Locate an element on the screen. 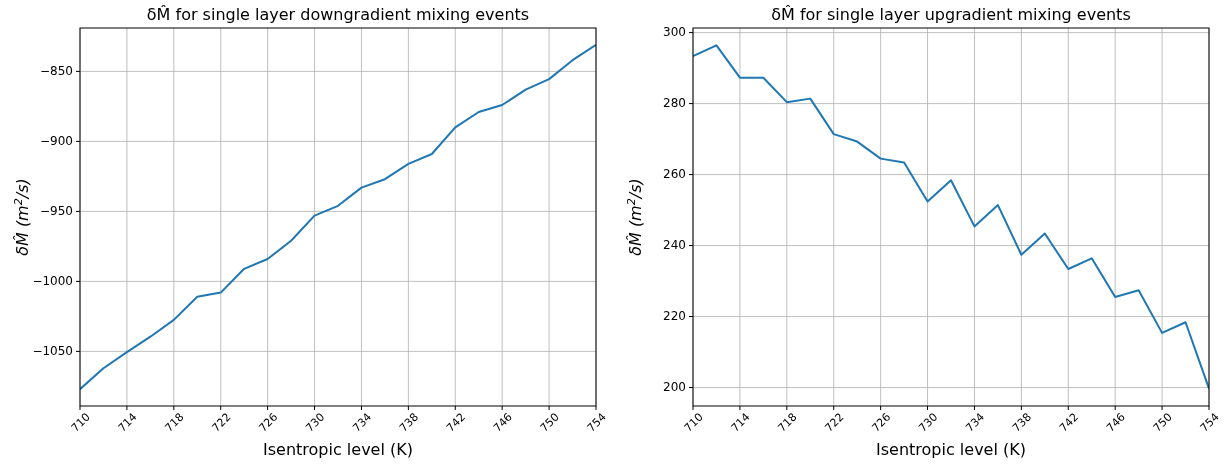 The image size is (1228, 464). y-tick-label: 300 is located at coordinates (674, 32).